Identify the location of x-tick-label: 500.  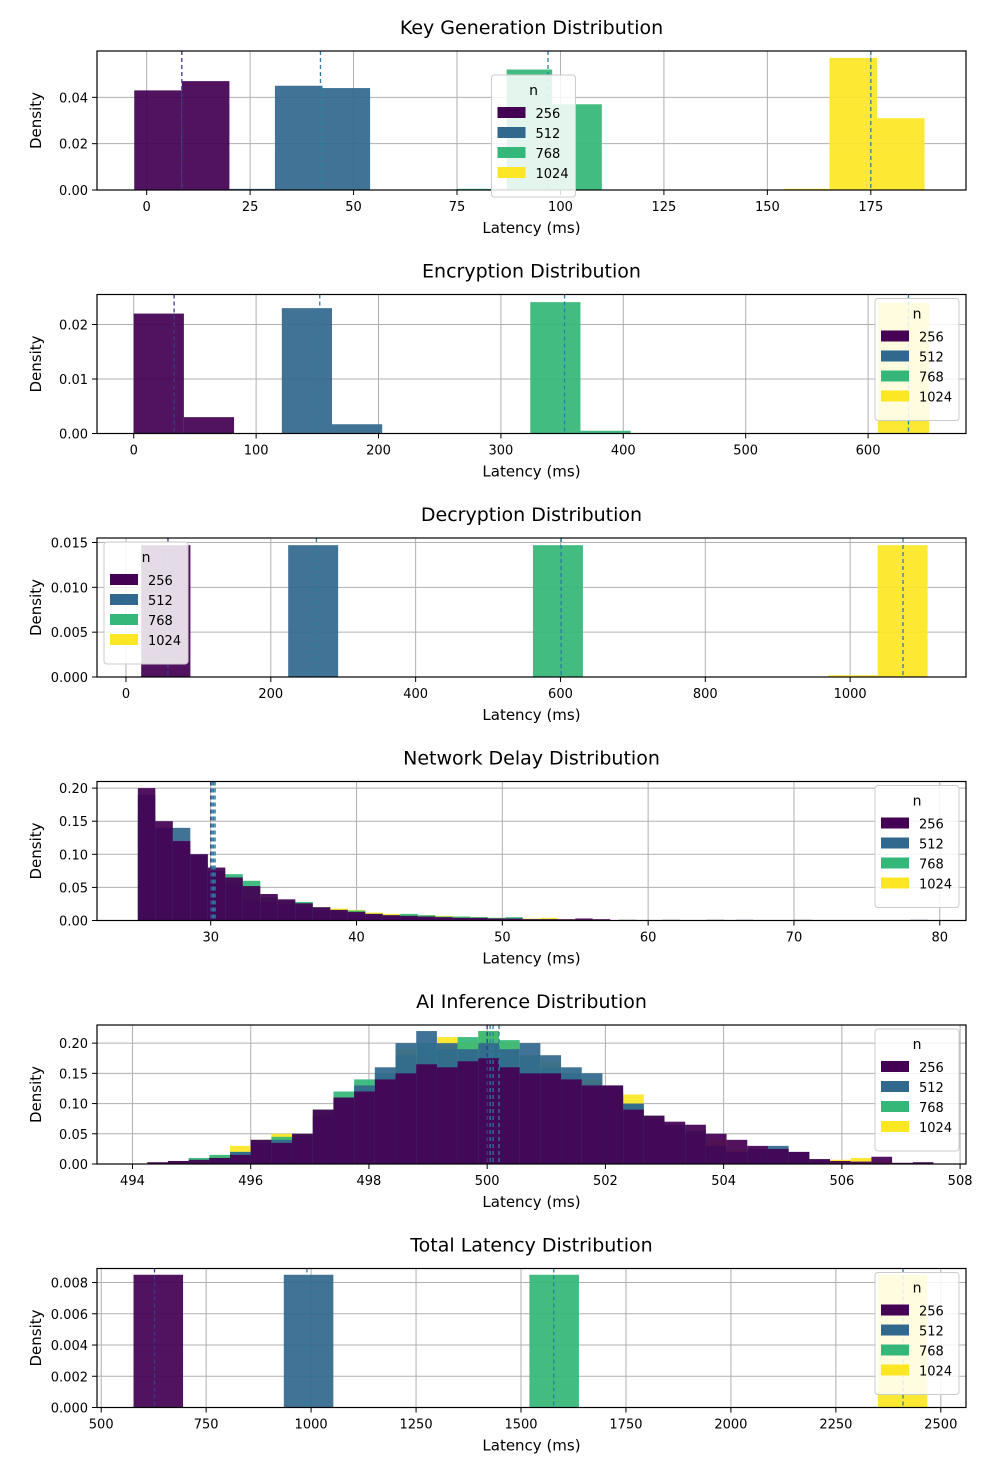
(487, 1181).